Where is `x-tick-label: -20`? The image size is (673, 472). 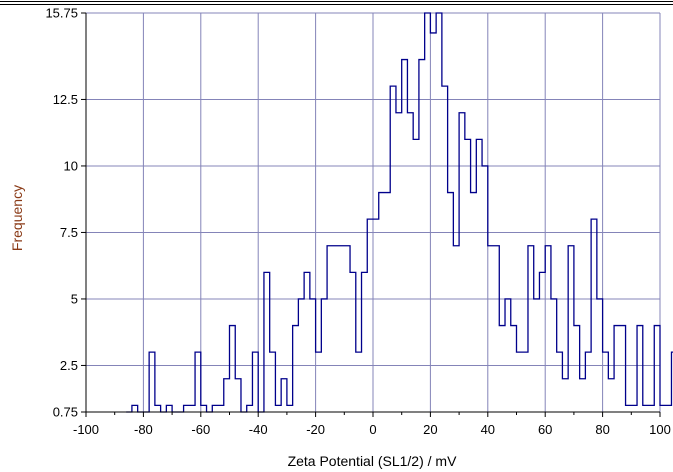 x-tick-label: -20 is located at coordinates (315, 429).